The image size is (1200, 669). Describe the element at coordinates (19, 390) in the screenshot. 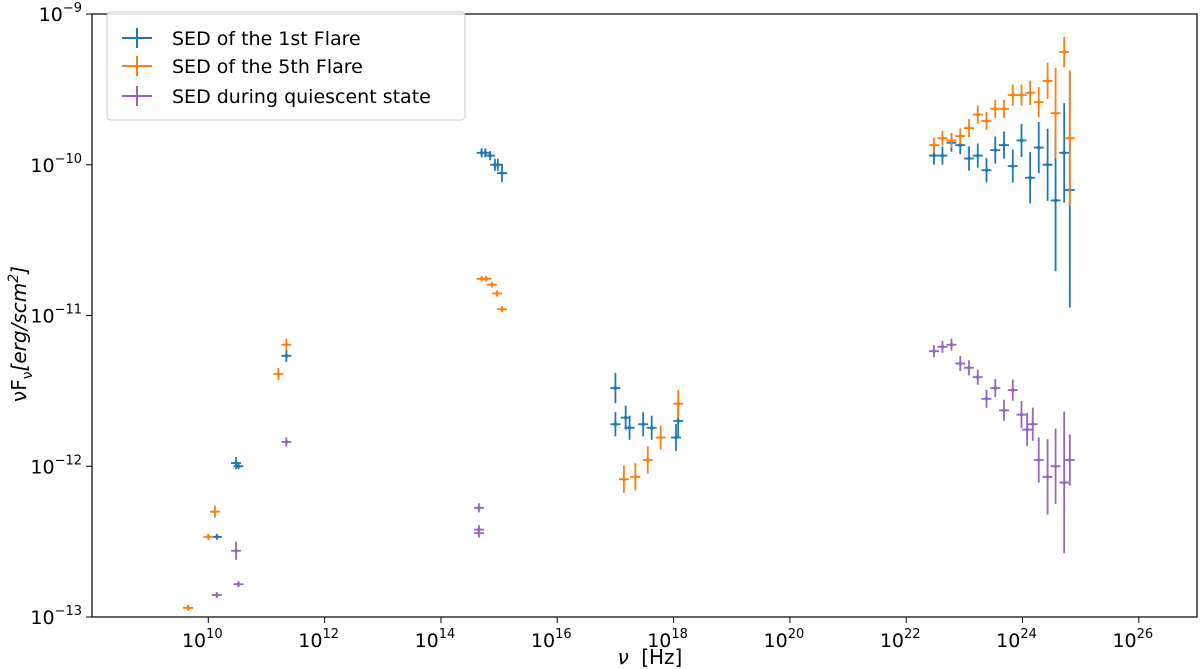

I see `y-axis-label-base: νF` at that location.